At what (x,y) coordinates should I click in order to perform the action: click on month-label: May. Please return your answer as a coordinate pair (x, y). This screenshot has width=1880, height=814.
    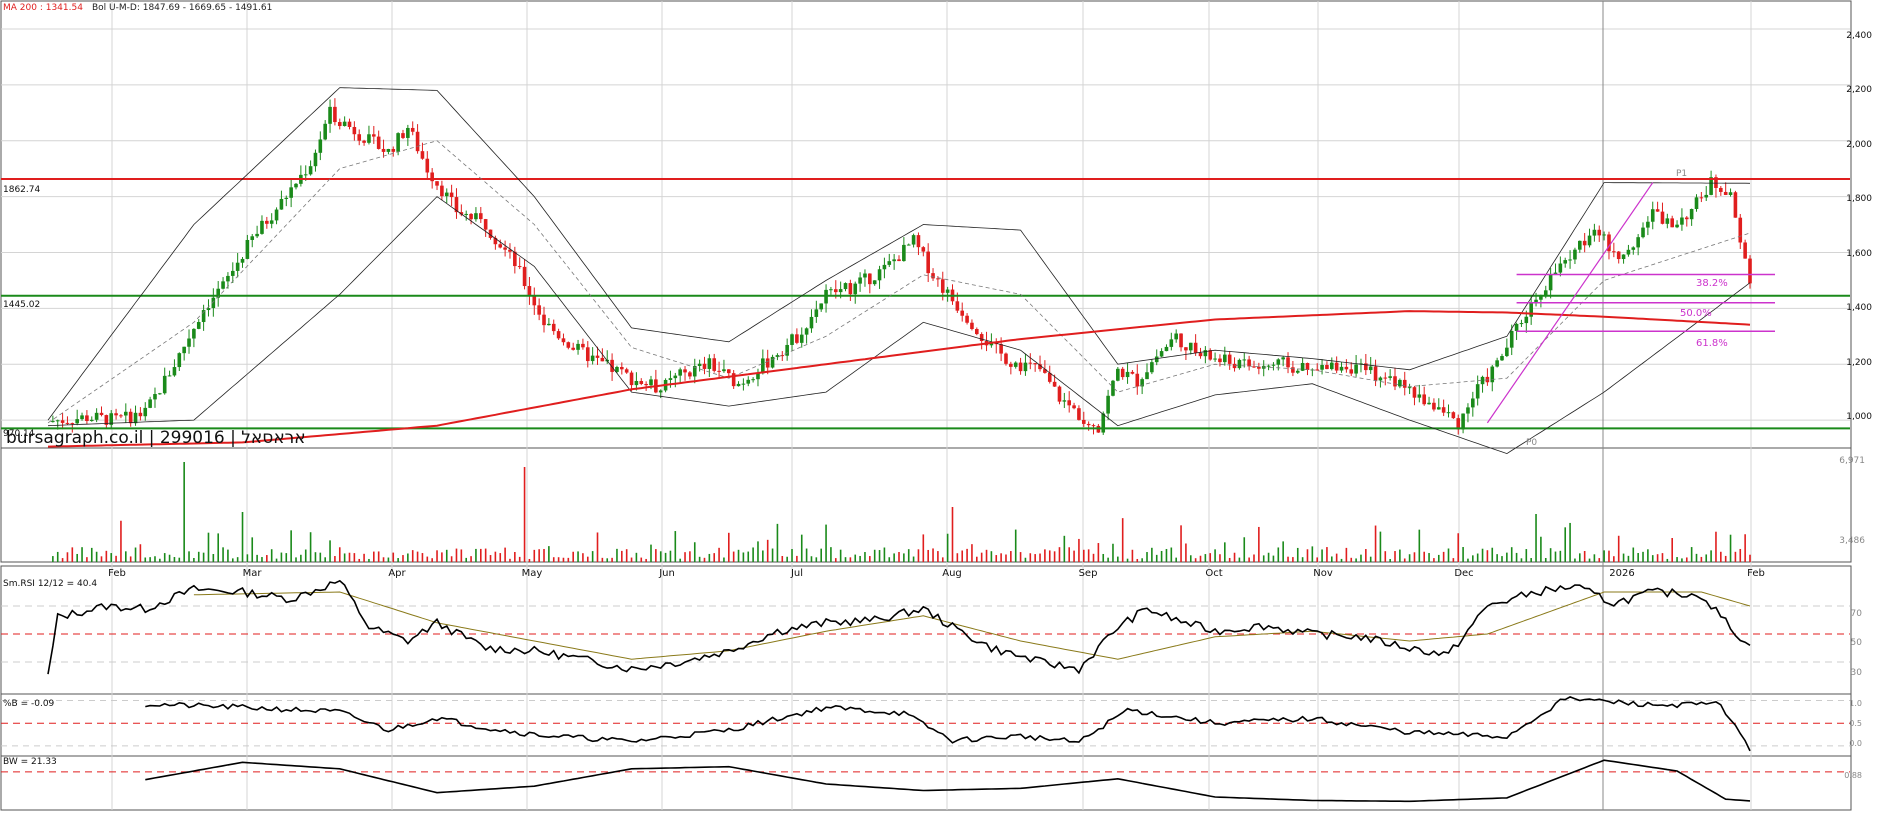
    Looking at the image, I should click on (532, 573).